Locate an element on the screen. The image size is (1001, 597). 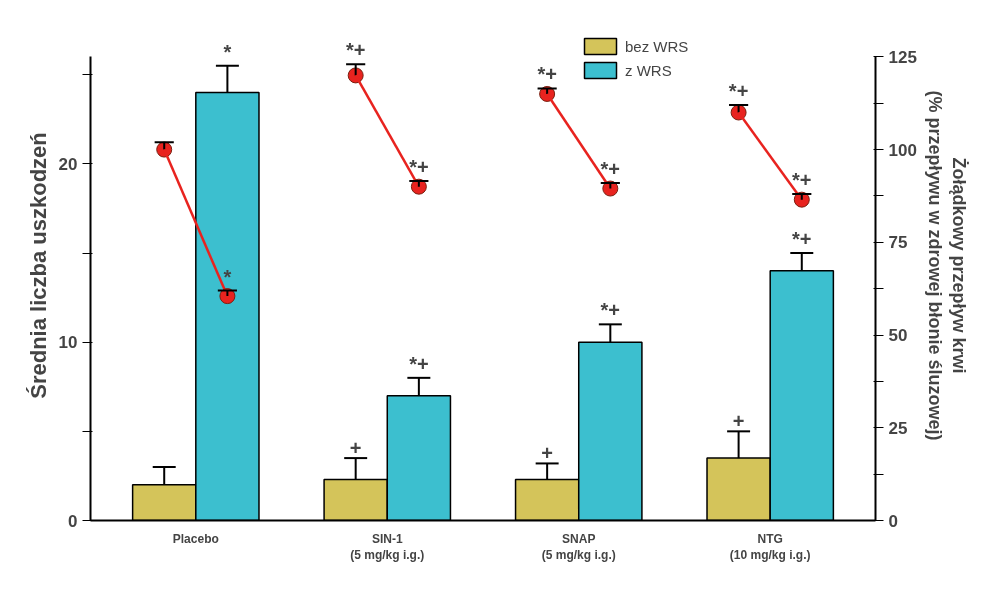
legend-label: bez WRS is located at coordinates (657, 46).